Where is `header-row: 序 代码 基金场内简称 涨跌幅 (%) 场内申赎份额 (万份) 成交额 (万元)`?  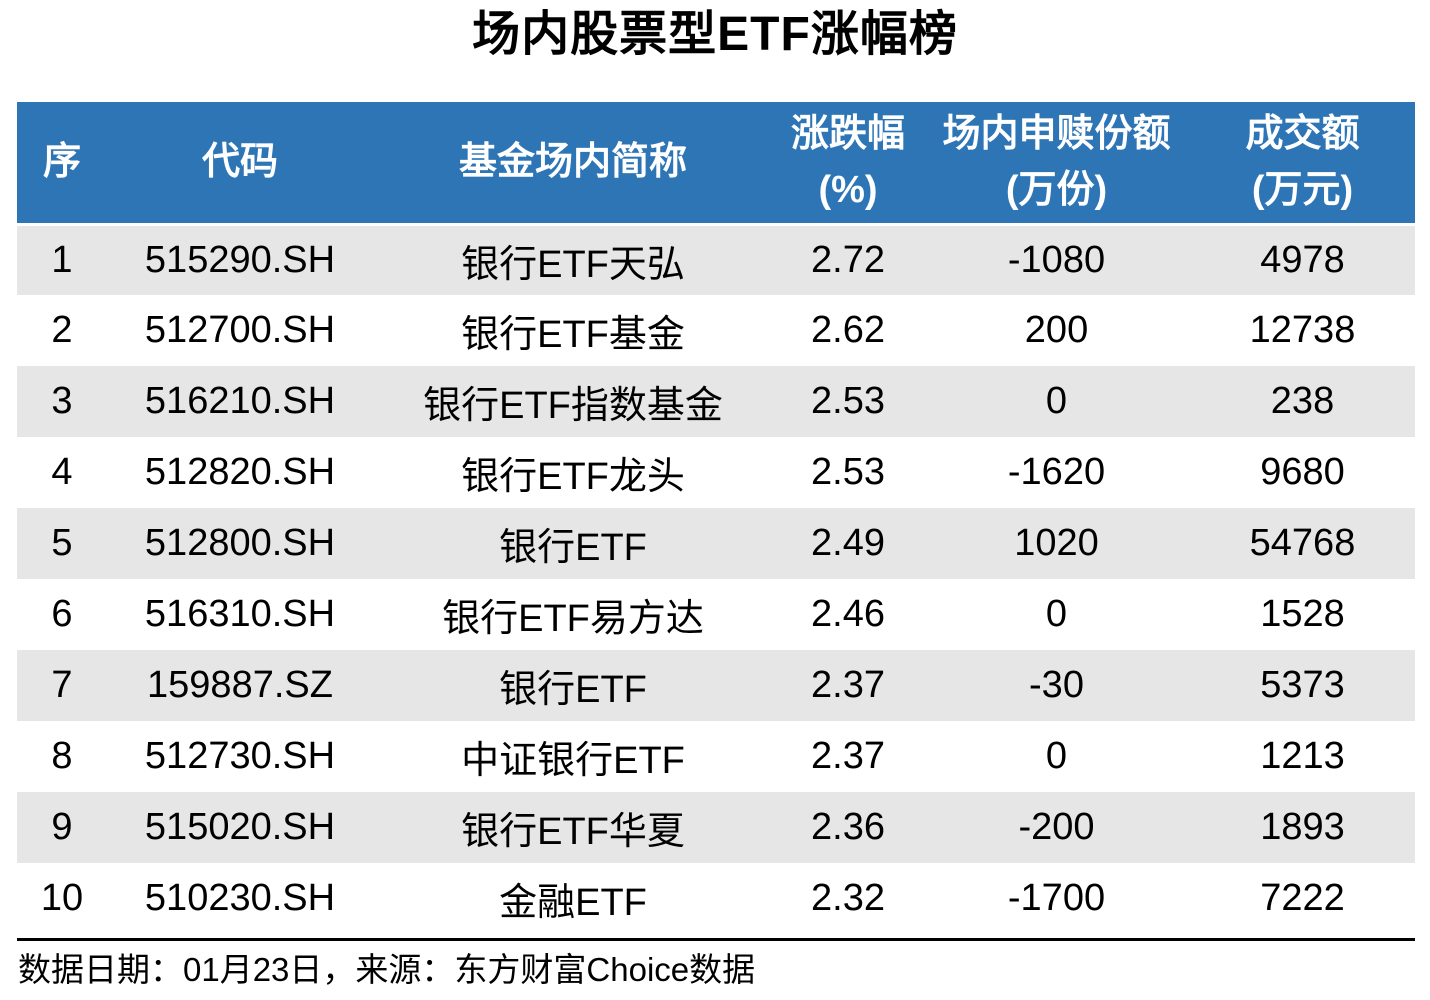
header-row: 序 代码 基金场内简称 涨跌幅 (%) 场内申赎份额 (万份) 成交额 (万元) is located at coordinates (716, 164).